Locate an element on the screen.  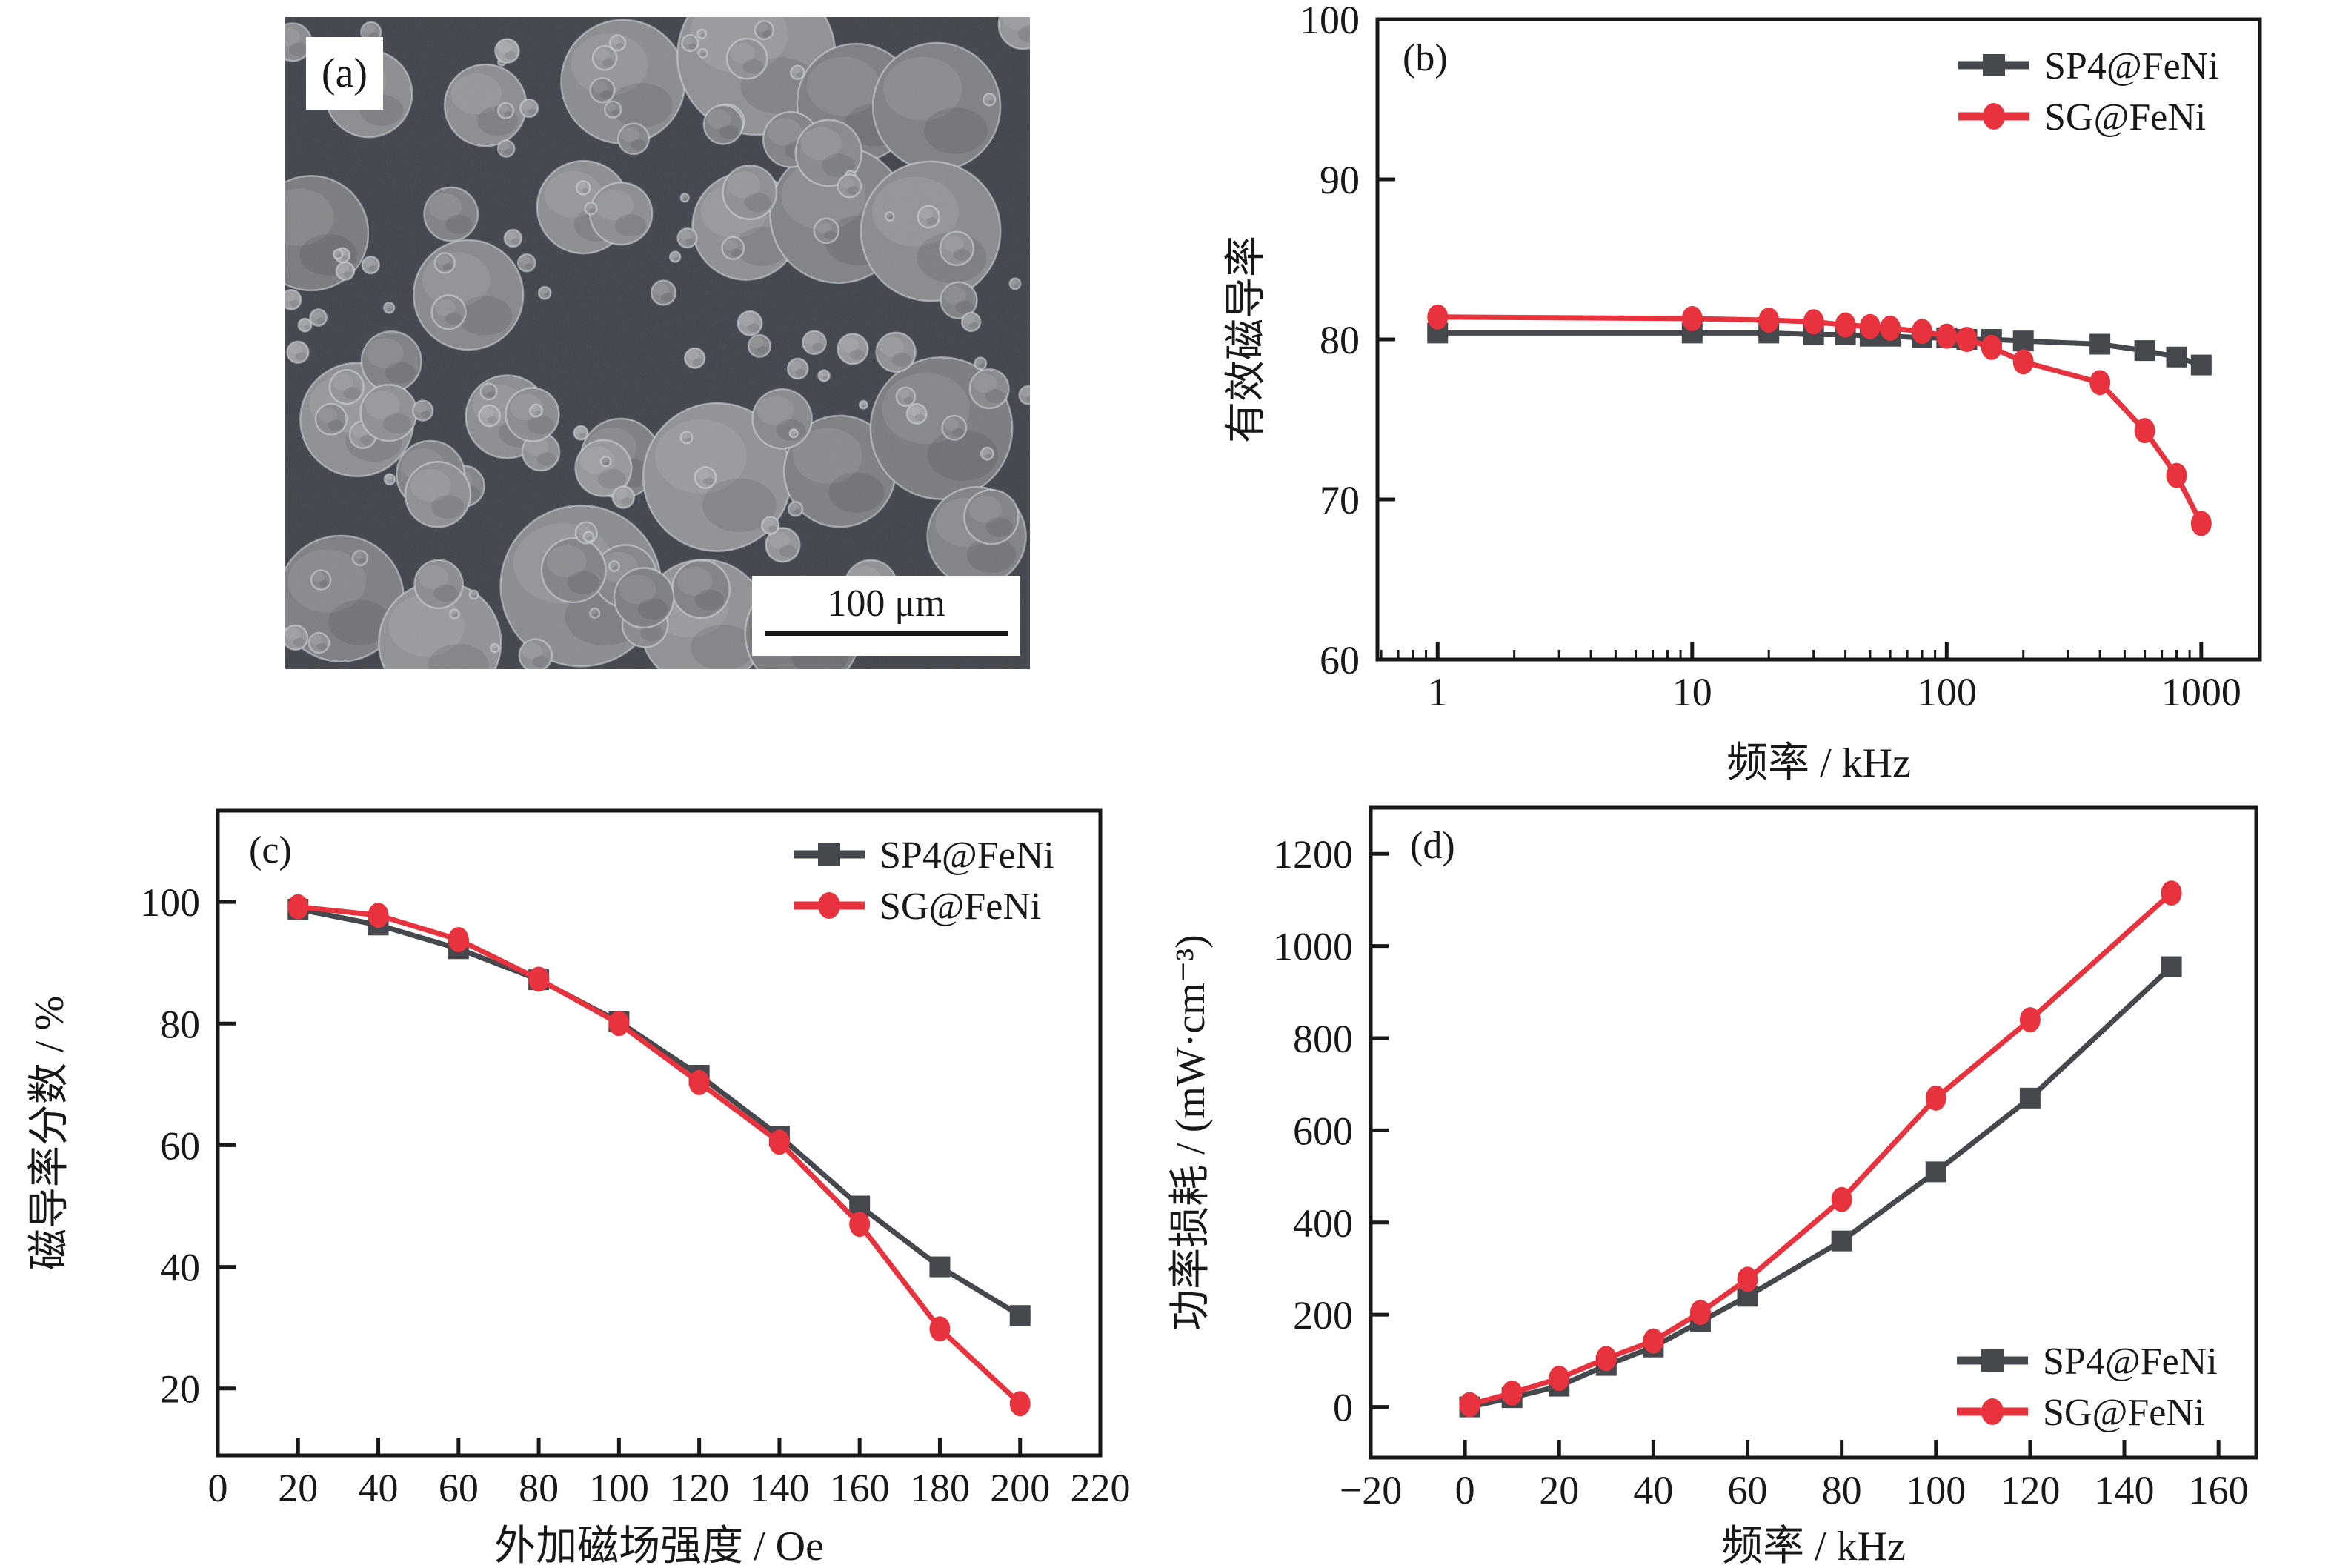
y-tick-label: 200 is located at coordinates (1323, 1315).